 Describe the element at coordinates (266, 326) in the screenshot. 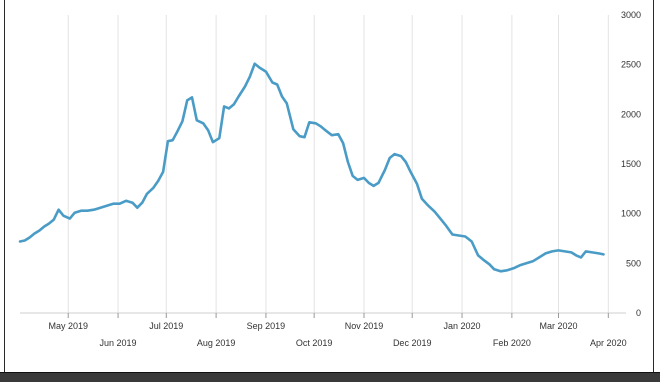

I see `x-tick-label: Sep 2019` at that location.